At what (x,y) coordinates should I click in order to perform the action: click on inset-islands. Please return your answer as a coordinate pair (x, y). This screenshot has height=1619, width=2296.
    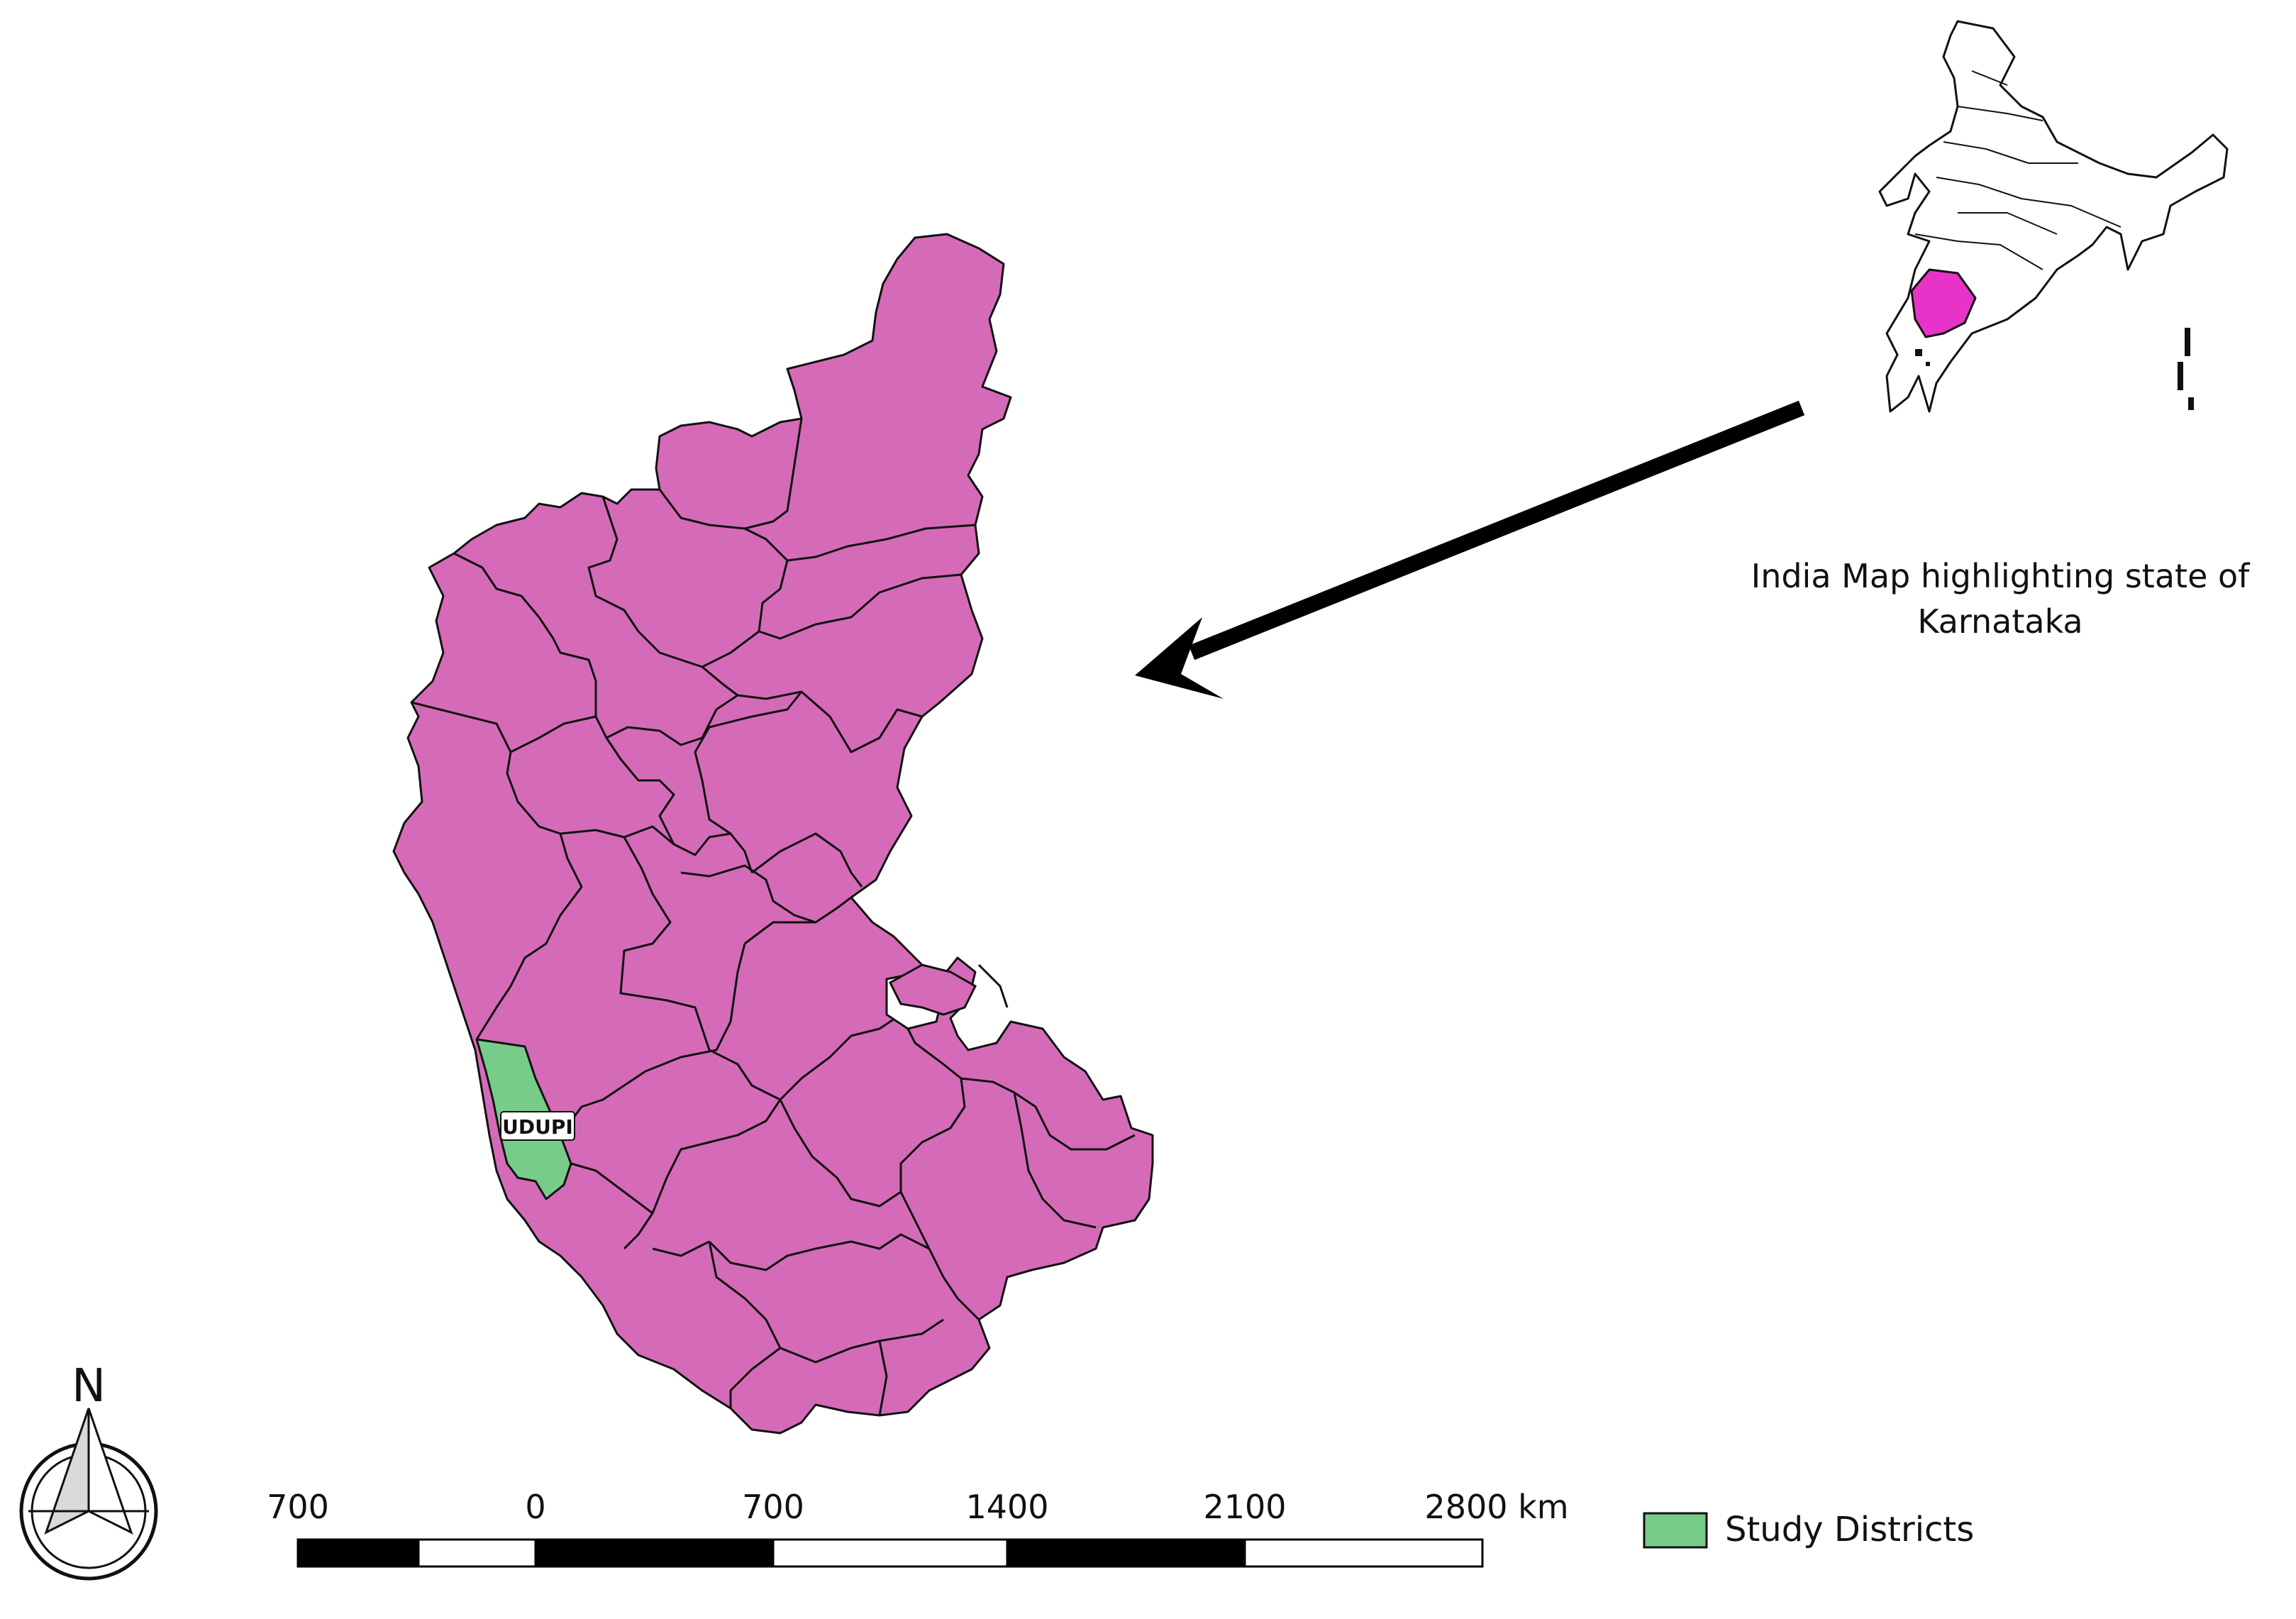
    Looking at the image, I should click on (2054, 369).